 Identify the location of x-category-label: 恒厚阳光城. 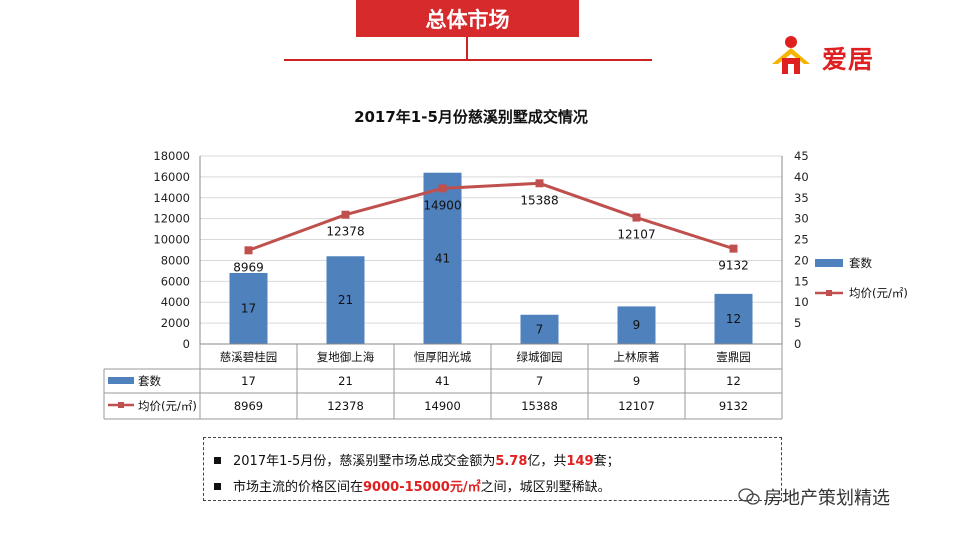
(443, 357).